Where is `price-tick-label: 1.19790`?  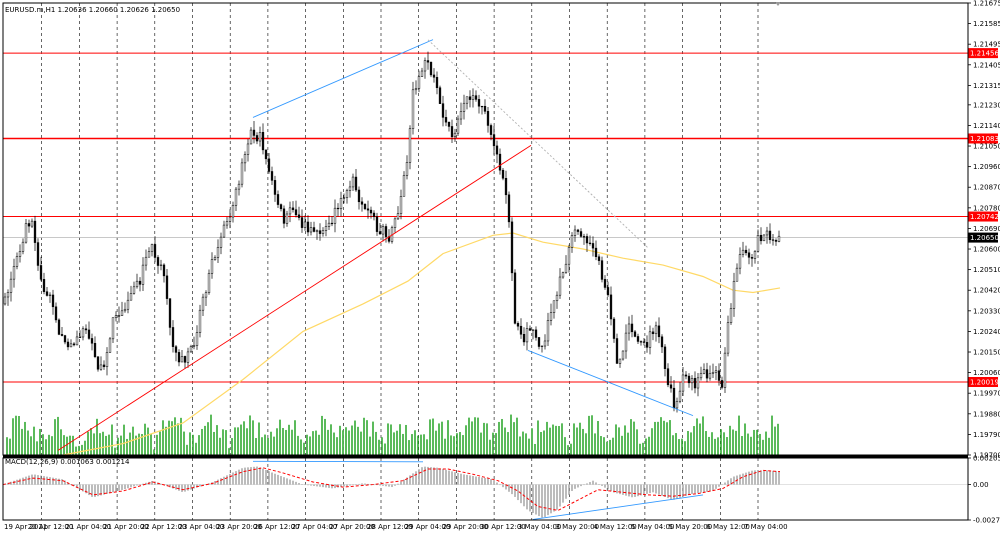 price-tick-label: 1.19790 is located at coordinates (986, 435).